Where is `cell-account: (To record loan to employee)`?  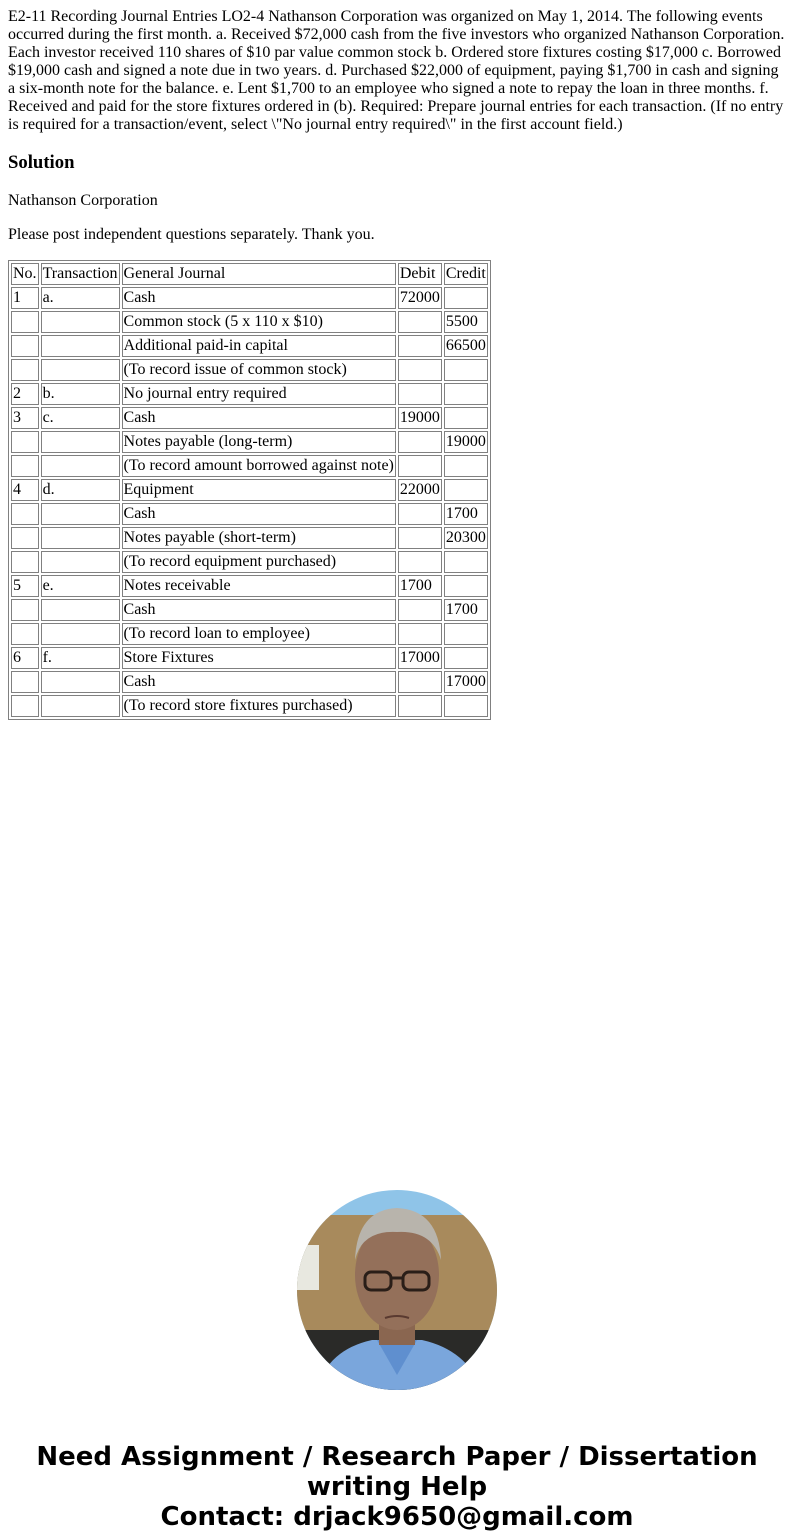
cell-account: (To record loan to employee) is located at coordinates (258, 634).